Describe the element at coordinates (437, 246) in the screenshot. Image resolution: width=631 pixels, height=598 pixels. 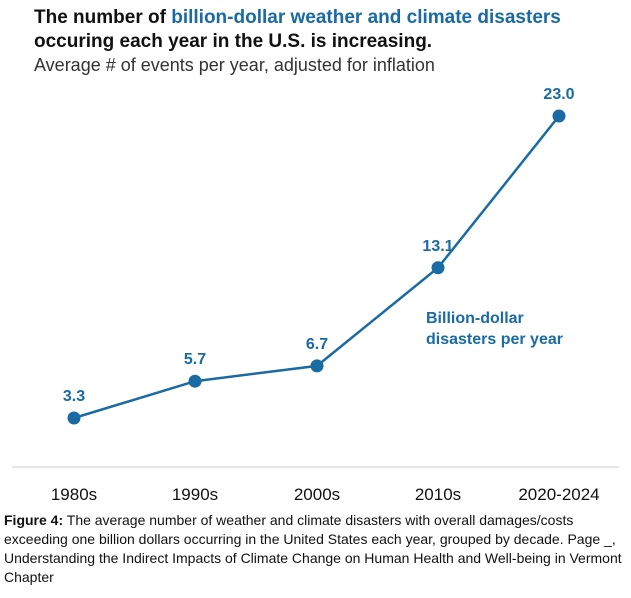
I see `data-label: 13.1` at that location.